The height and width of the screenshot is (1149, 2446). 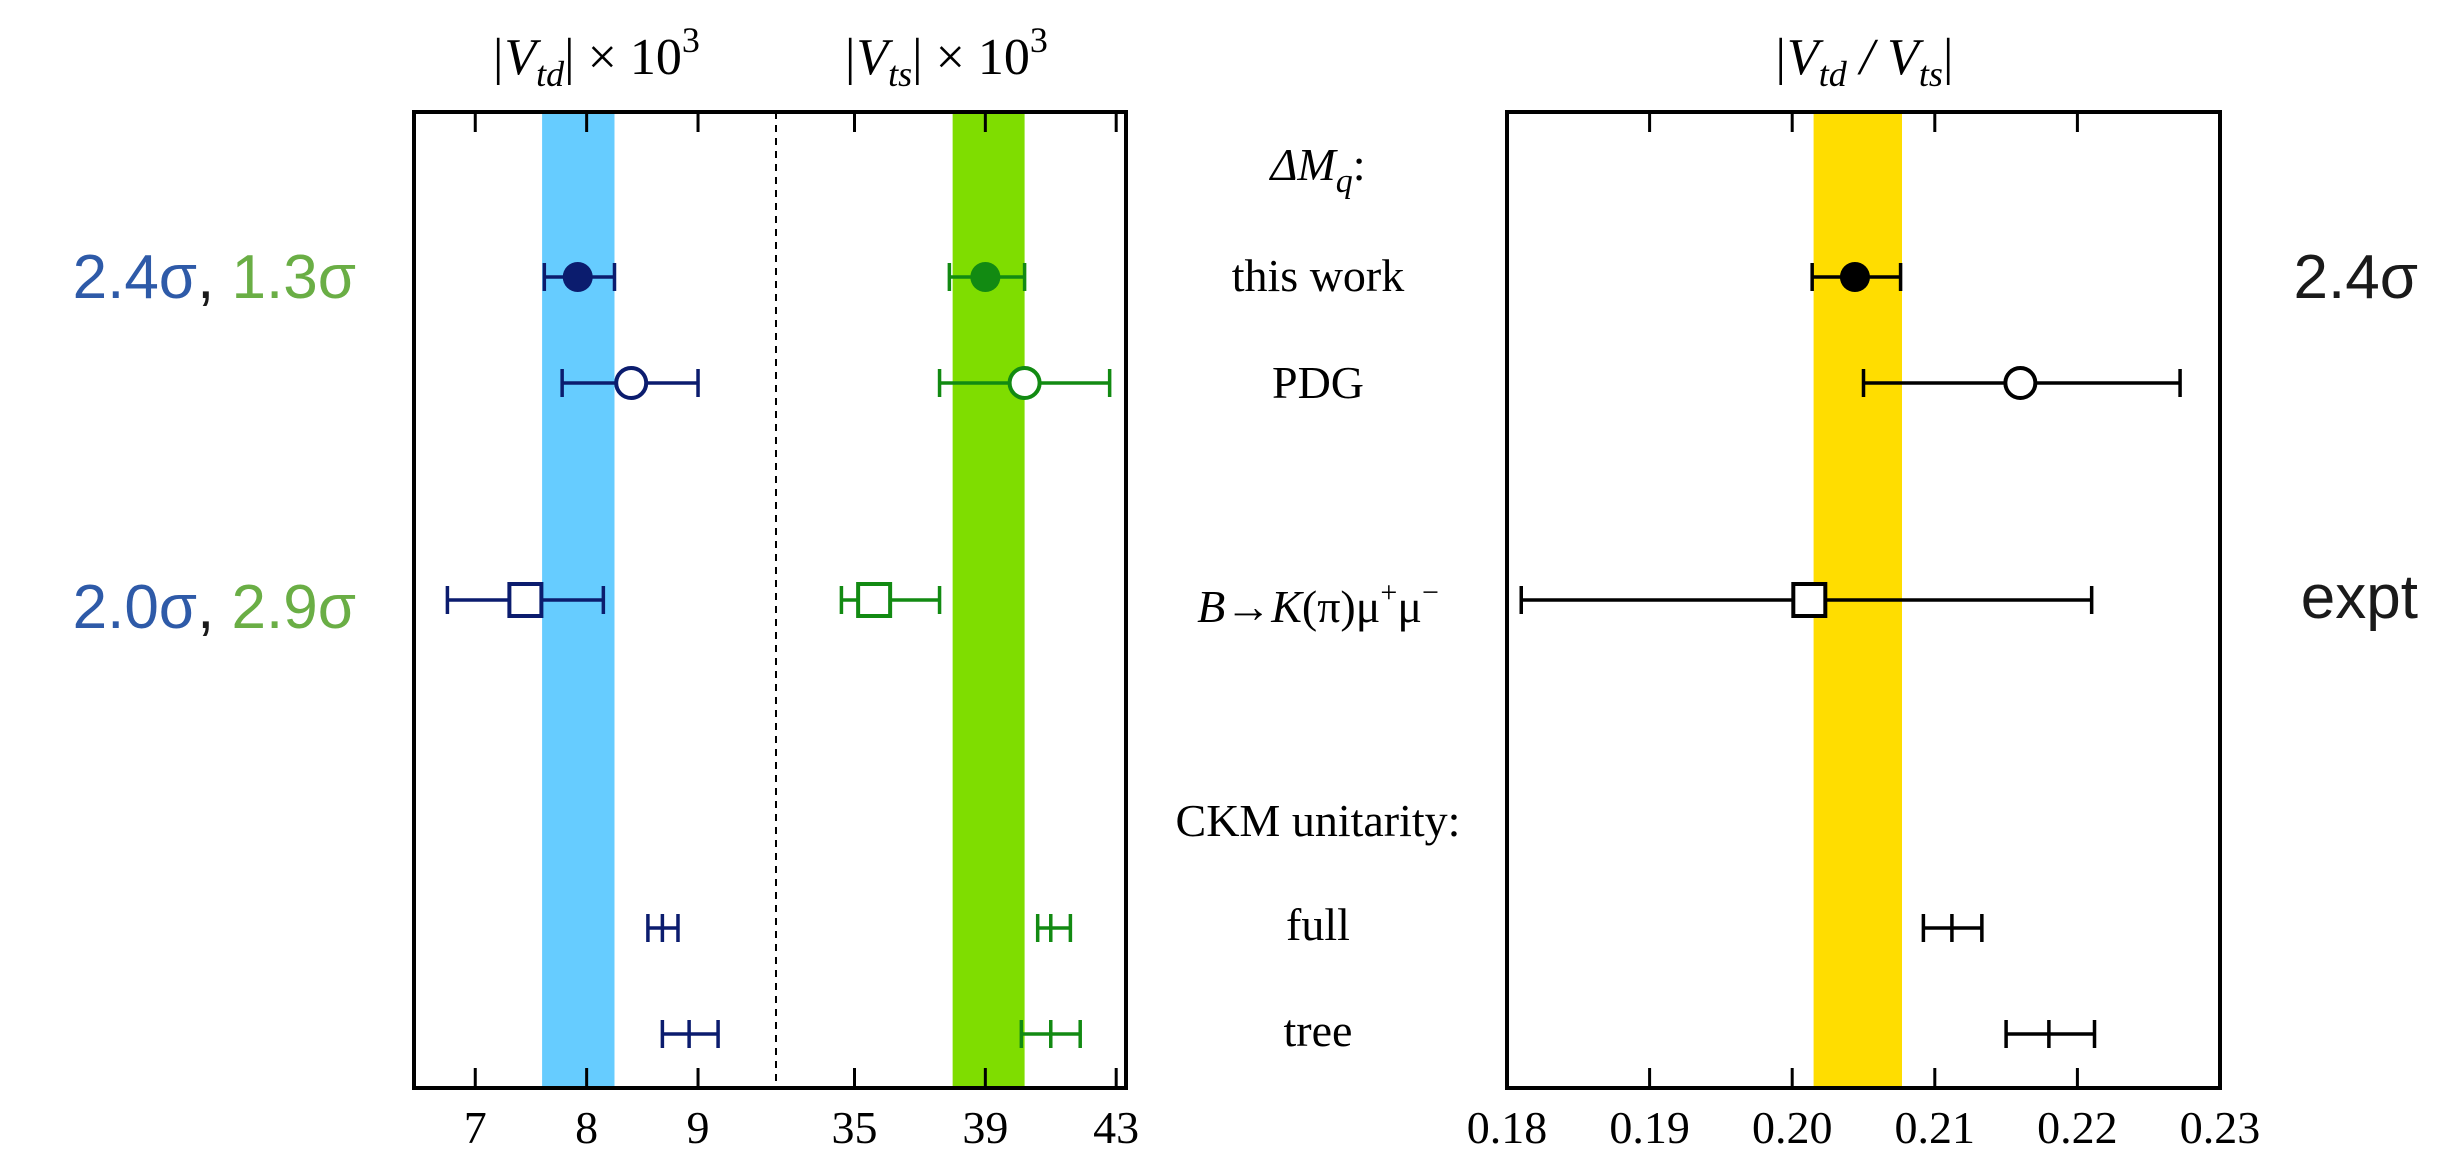 What do you see at coordinates (214, 442) in the screenshot?
I see `left-tensions: 2.4σ, 1.3σ 2.0σ, 2.9σ` at bounding box center [214, 442].